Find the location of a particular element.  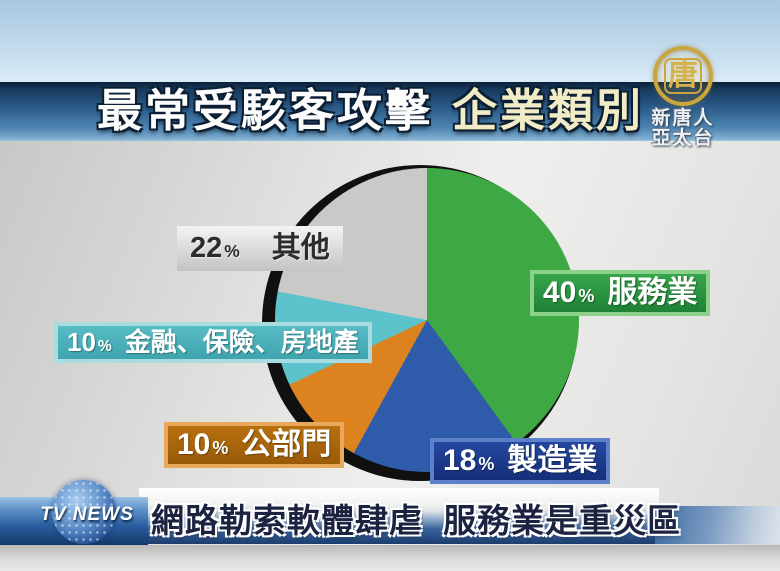

headline-band is located at coordinates (399, 516).